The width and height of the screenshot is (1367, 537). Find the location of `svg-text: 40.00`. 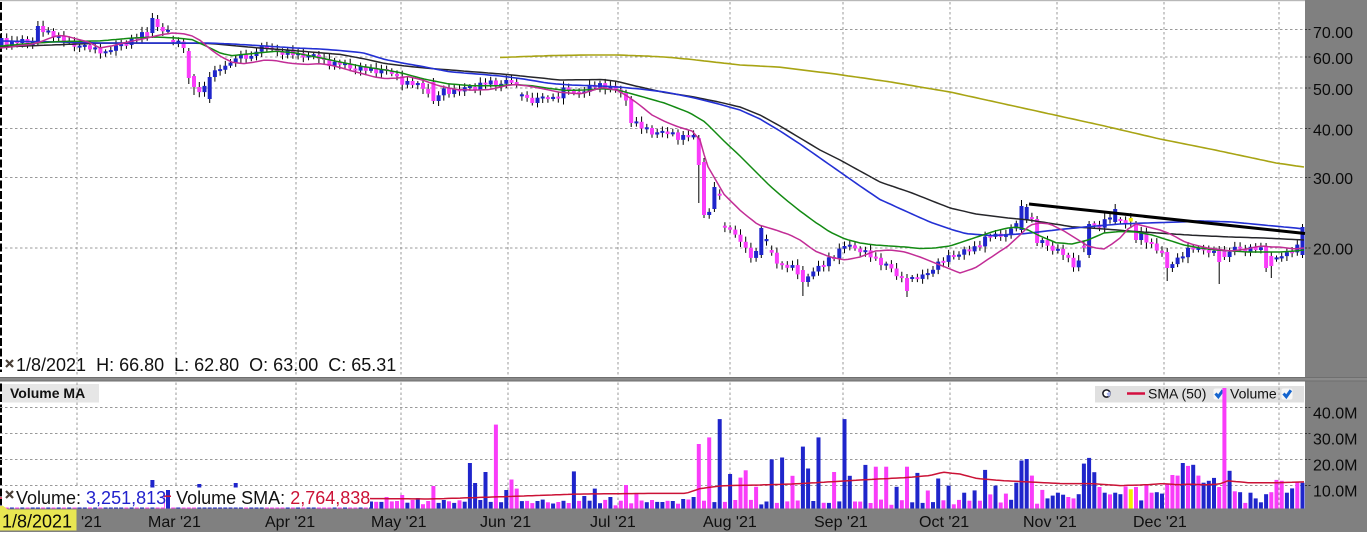

svg-text: 40.00 is located at coordinates (1333, 130).